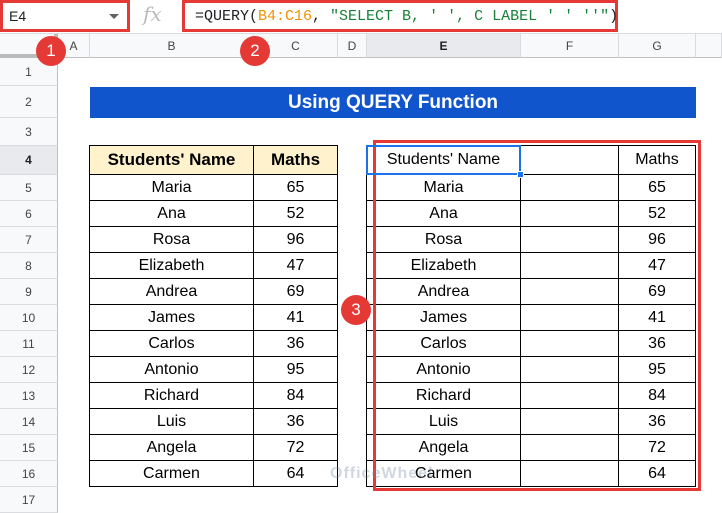  Describe the element at coordinates (171, 395) in the screenshot. I see `source-name-cell: Richard` at that location.